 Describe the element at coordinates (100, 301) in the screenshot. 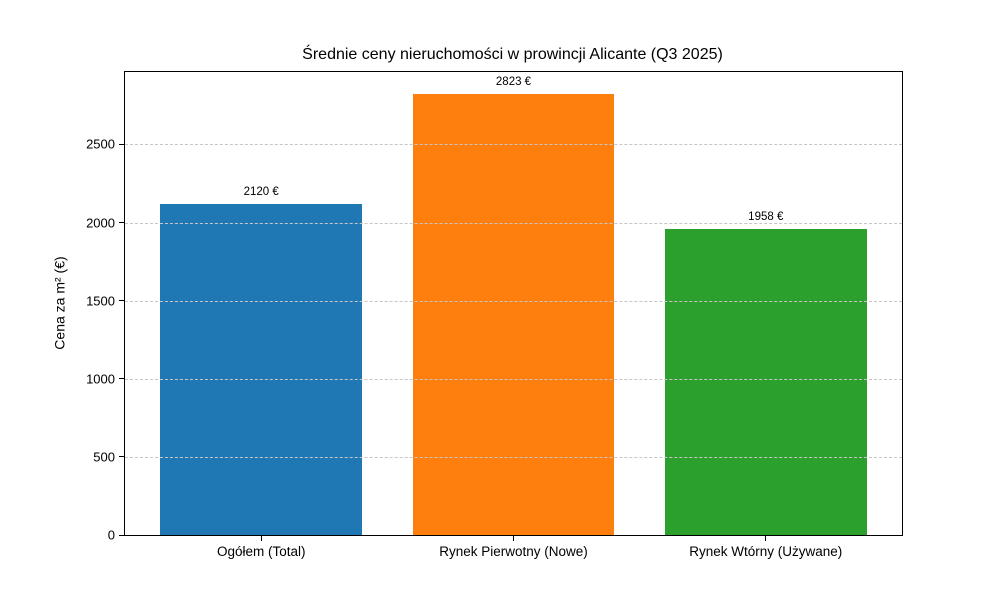

I see `y-tick-label: 1500` at that location.